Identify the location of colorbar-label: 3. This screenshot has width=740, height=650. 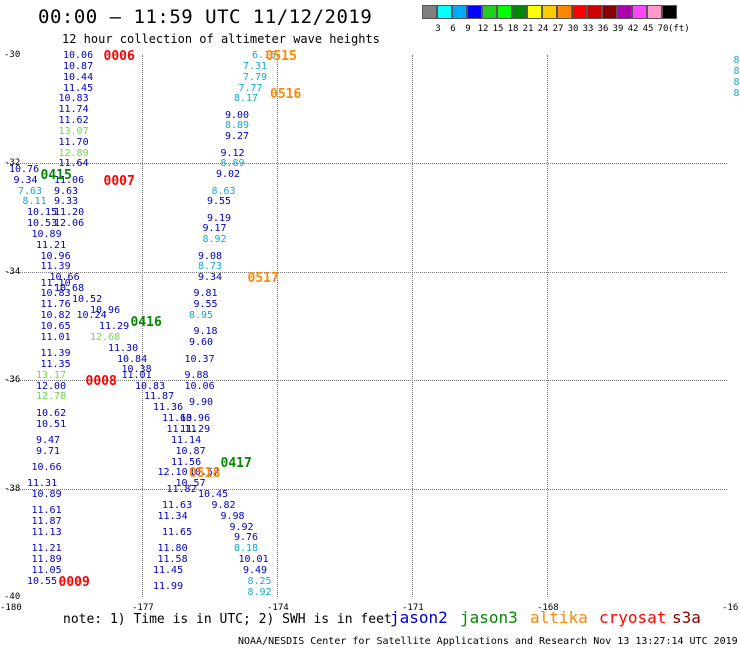
(438, 29).